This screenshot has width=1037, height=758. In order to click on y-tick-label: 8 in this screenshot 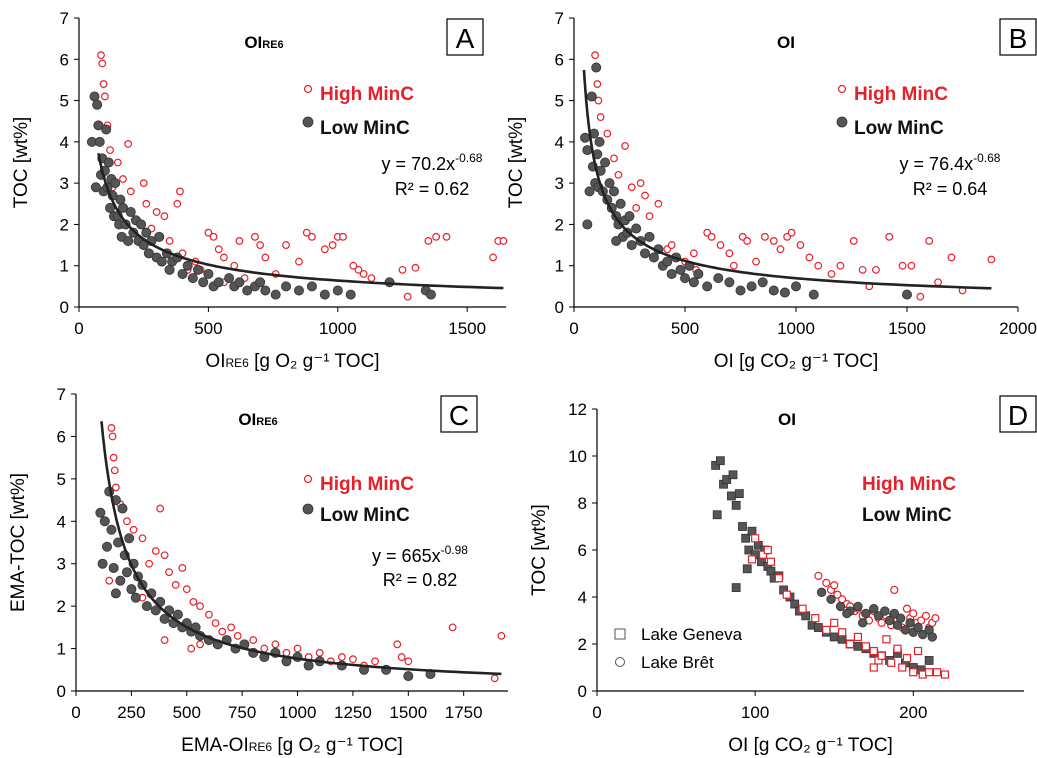, I will do `click(582, 503)`.